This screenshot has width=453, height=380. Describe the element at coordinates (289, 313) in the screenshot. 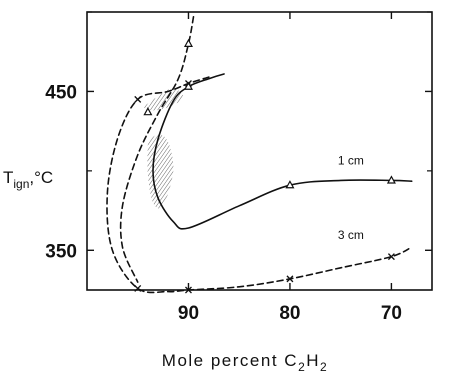

I see `x-tick-label-80: 80` at that location.